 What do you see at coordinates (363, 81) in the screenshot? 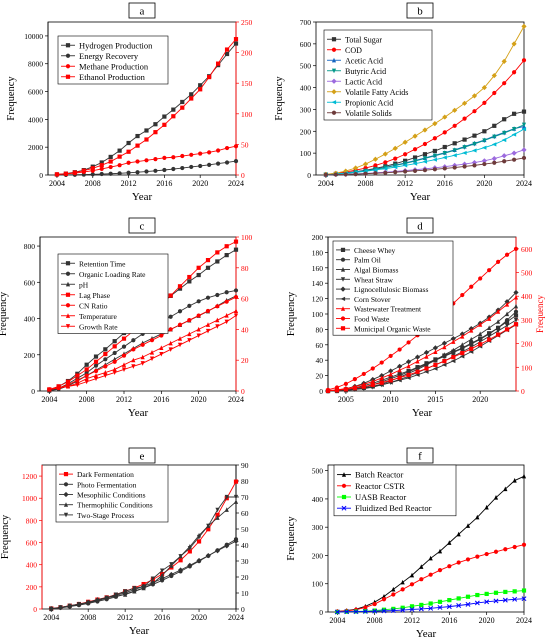
I see `legend-entry: Lactic Acid` at bounding box center [363, 81].